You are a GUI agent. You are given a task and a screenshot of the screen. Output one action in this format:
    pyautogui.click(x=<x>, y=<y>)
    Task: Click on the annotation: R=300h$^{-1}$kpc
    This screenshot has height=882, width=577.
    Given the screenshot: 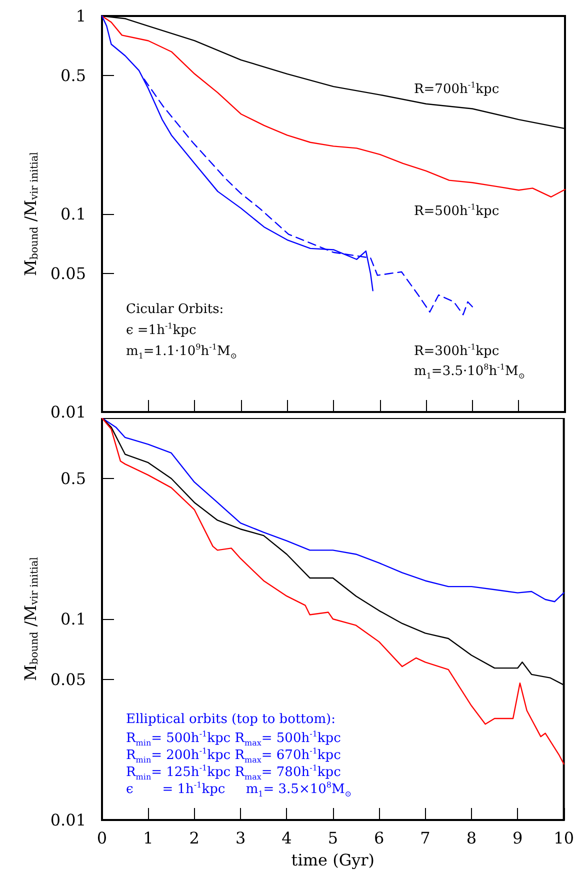 What is the action you would take?
    pyautogui.click(x=457, y=350)
    